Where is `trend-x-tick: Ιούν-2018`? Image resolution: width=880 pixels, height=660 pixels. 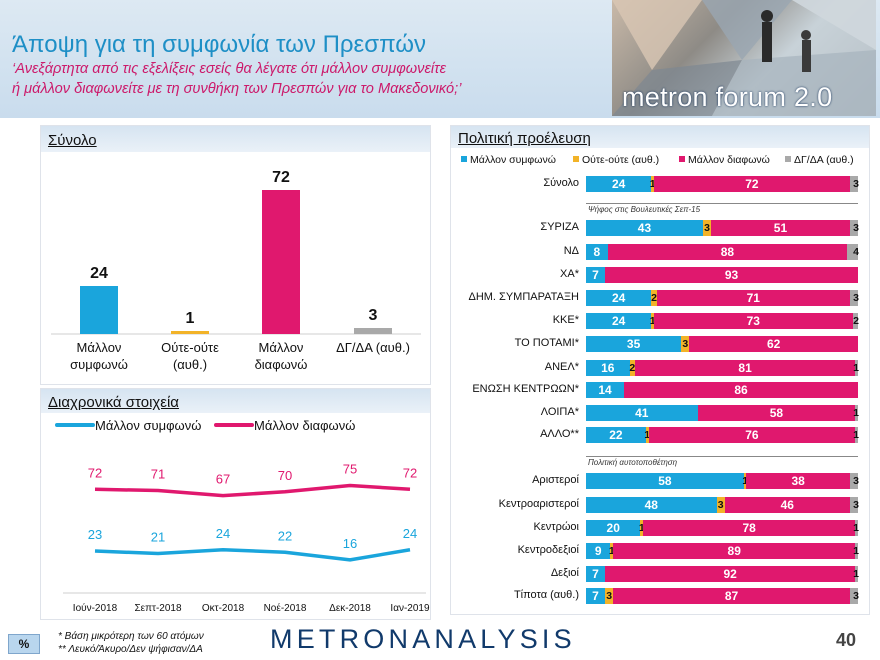
trend-x-tick: Ιούν-2018 is located at coordinates (95, 608).